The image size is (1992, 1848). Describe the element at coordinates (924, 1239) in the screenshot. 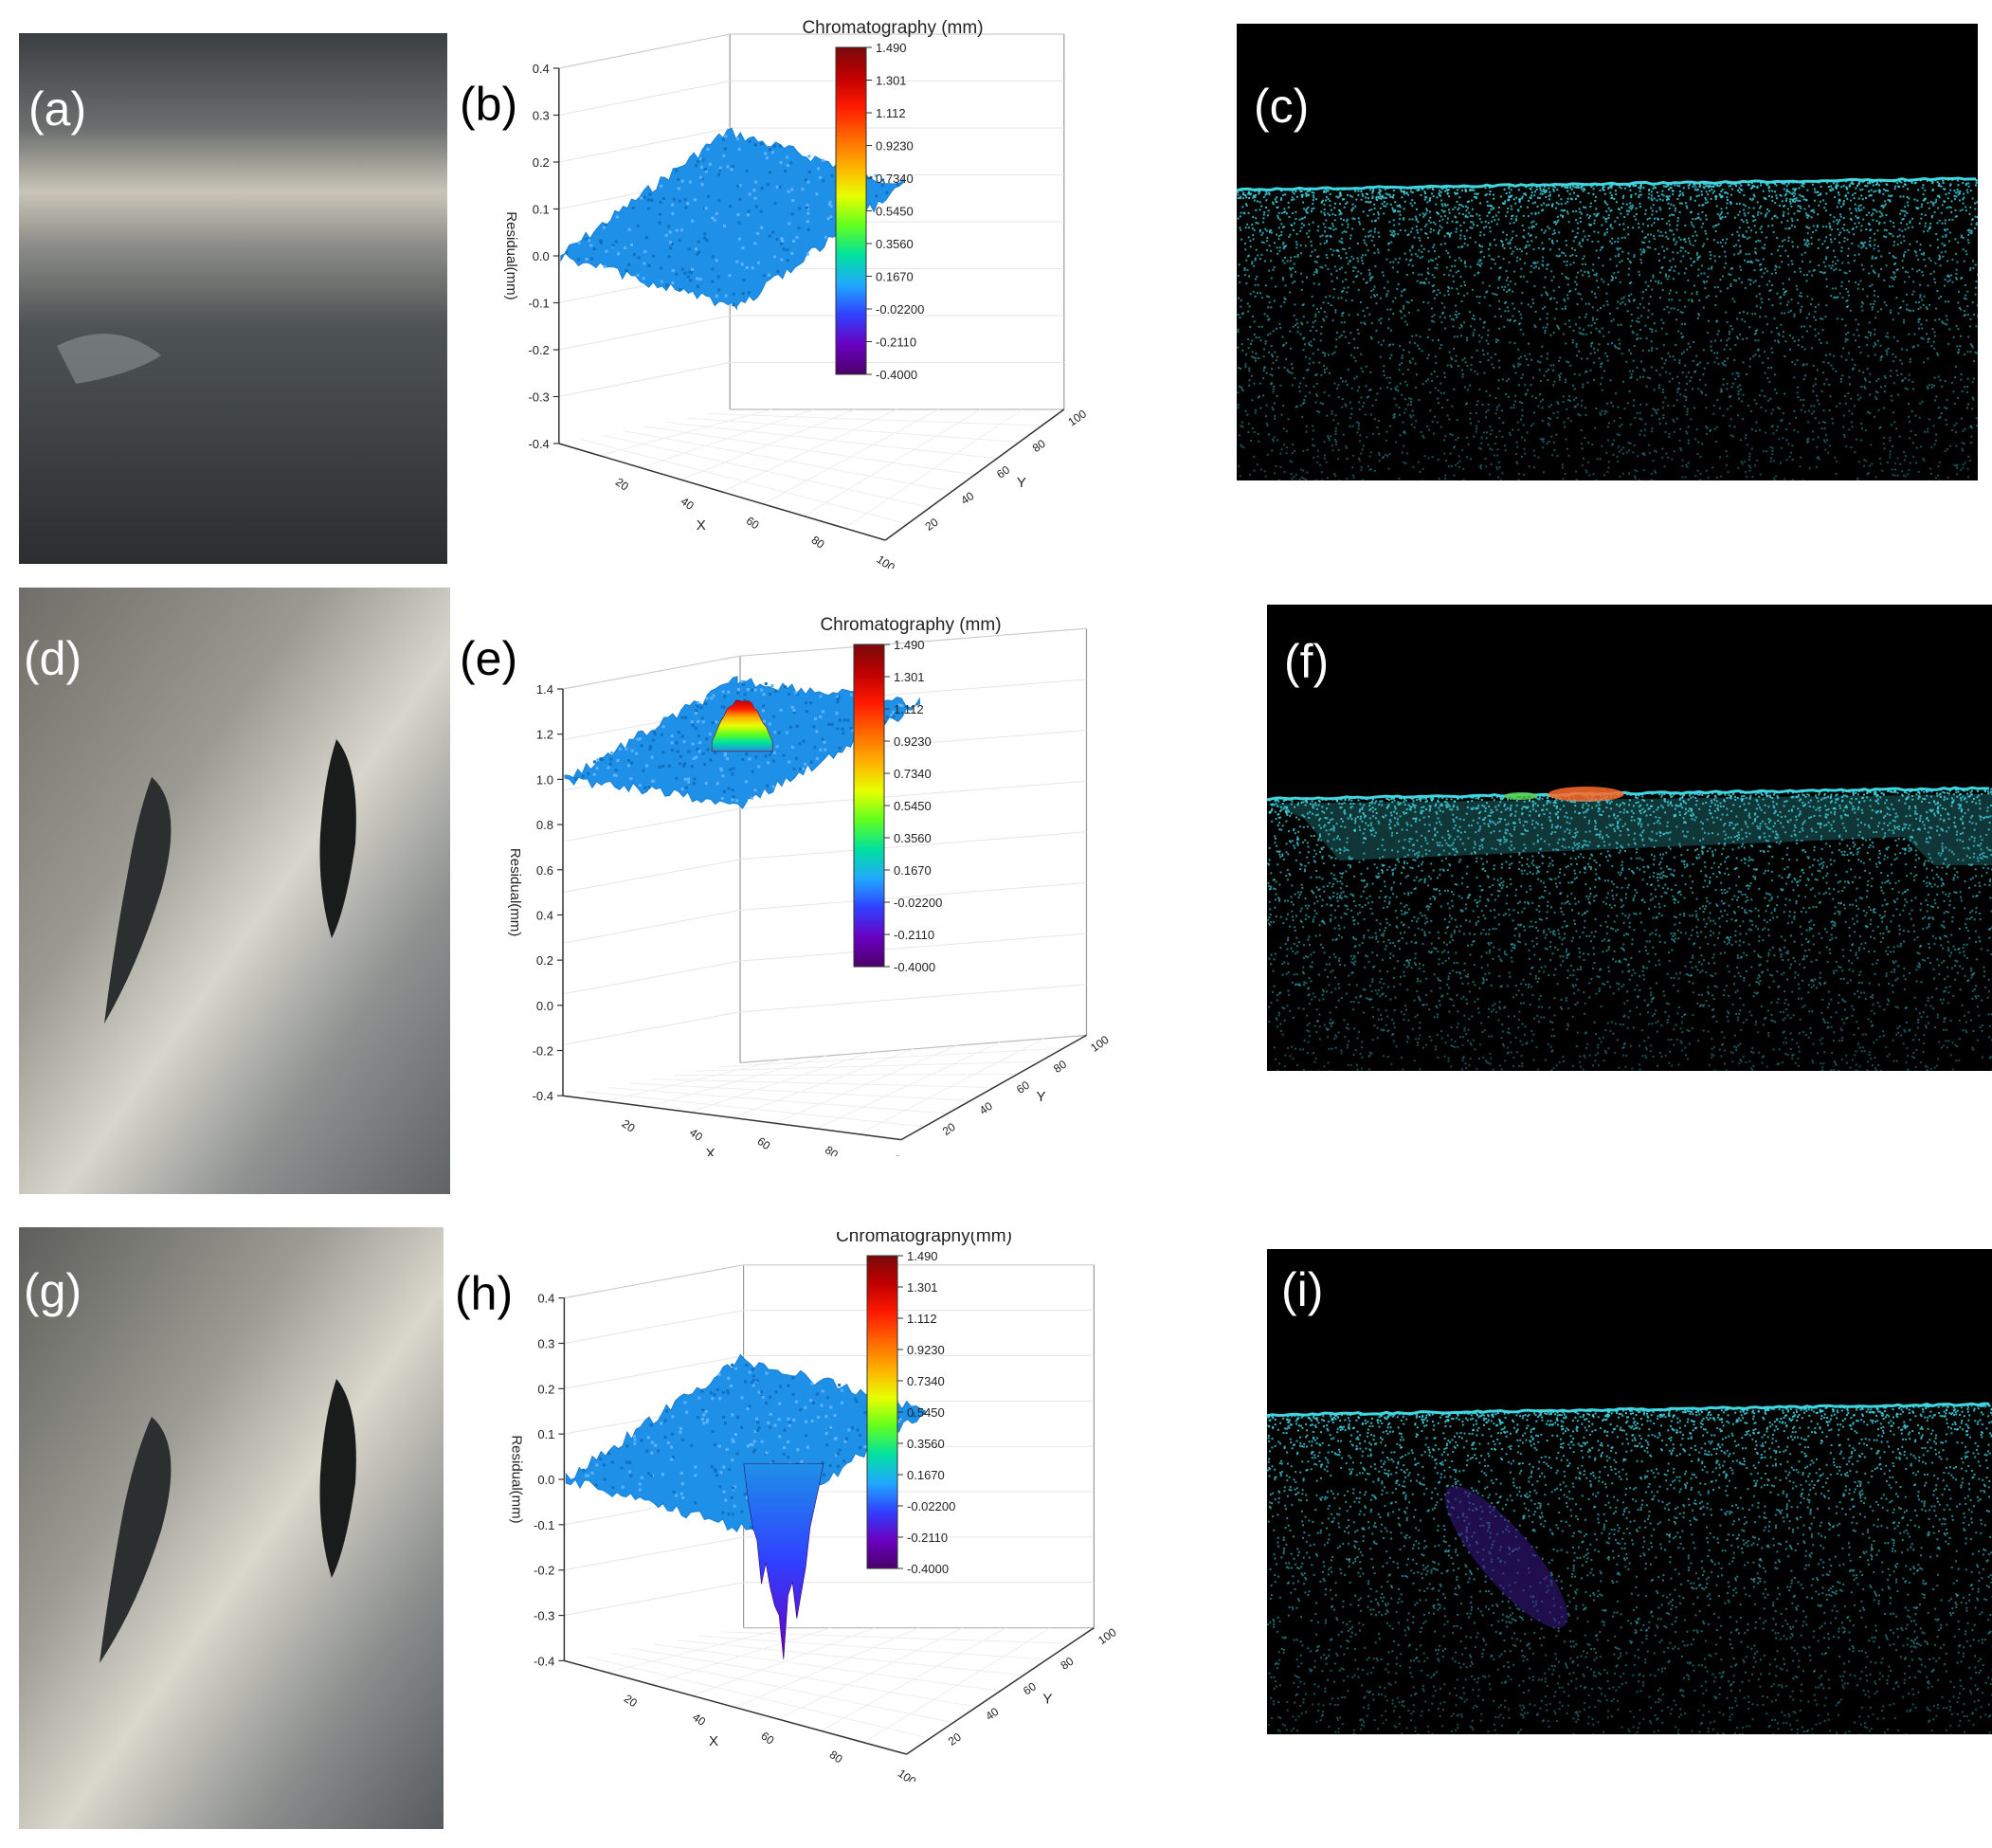

I see `colorbar-title: Chromatography(mm)` at that location.